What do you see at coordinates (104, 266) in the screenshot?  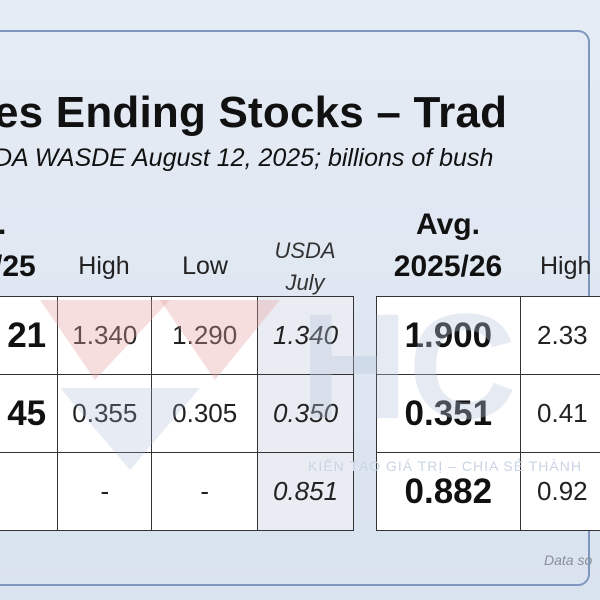 I see `header-high: High` at bounding box center [104, 266].